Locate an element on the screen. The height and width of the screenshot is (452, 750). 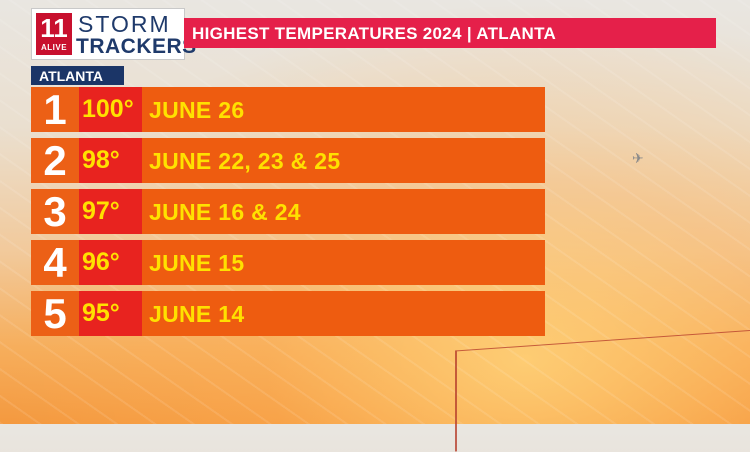
temperature-value: 97° is located at coordinates (101, 211).